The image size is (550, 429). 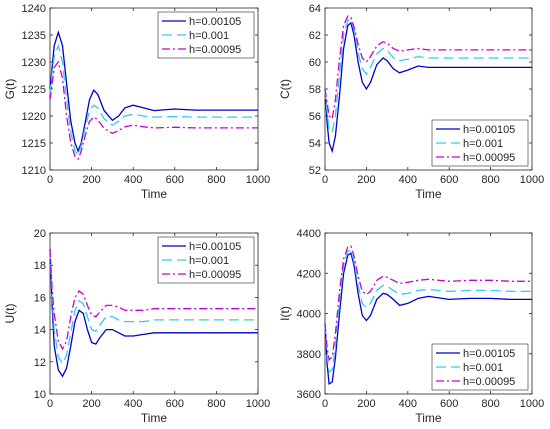 What do you see at coordinates (34, 63) in the screenshot?
I see `y-tick-label: 1230` at bounding box center [34, 63].